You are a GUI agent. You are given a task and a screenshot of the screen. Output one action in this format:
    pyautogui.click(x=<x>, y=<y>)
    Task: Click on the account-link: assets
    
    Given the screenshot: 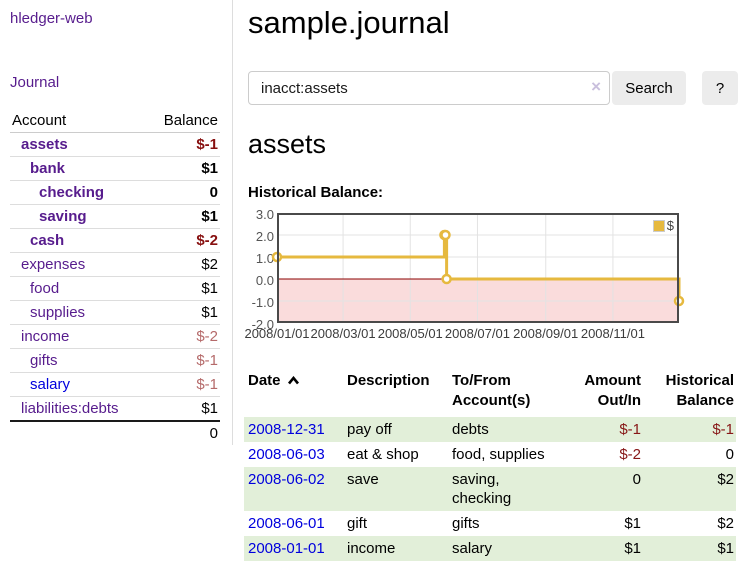 What is the action you would take?
    pyautogui.click(x=44, y=144)
    